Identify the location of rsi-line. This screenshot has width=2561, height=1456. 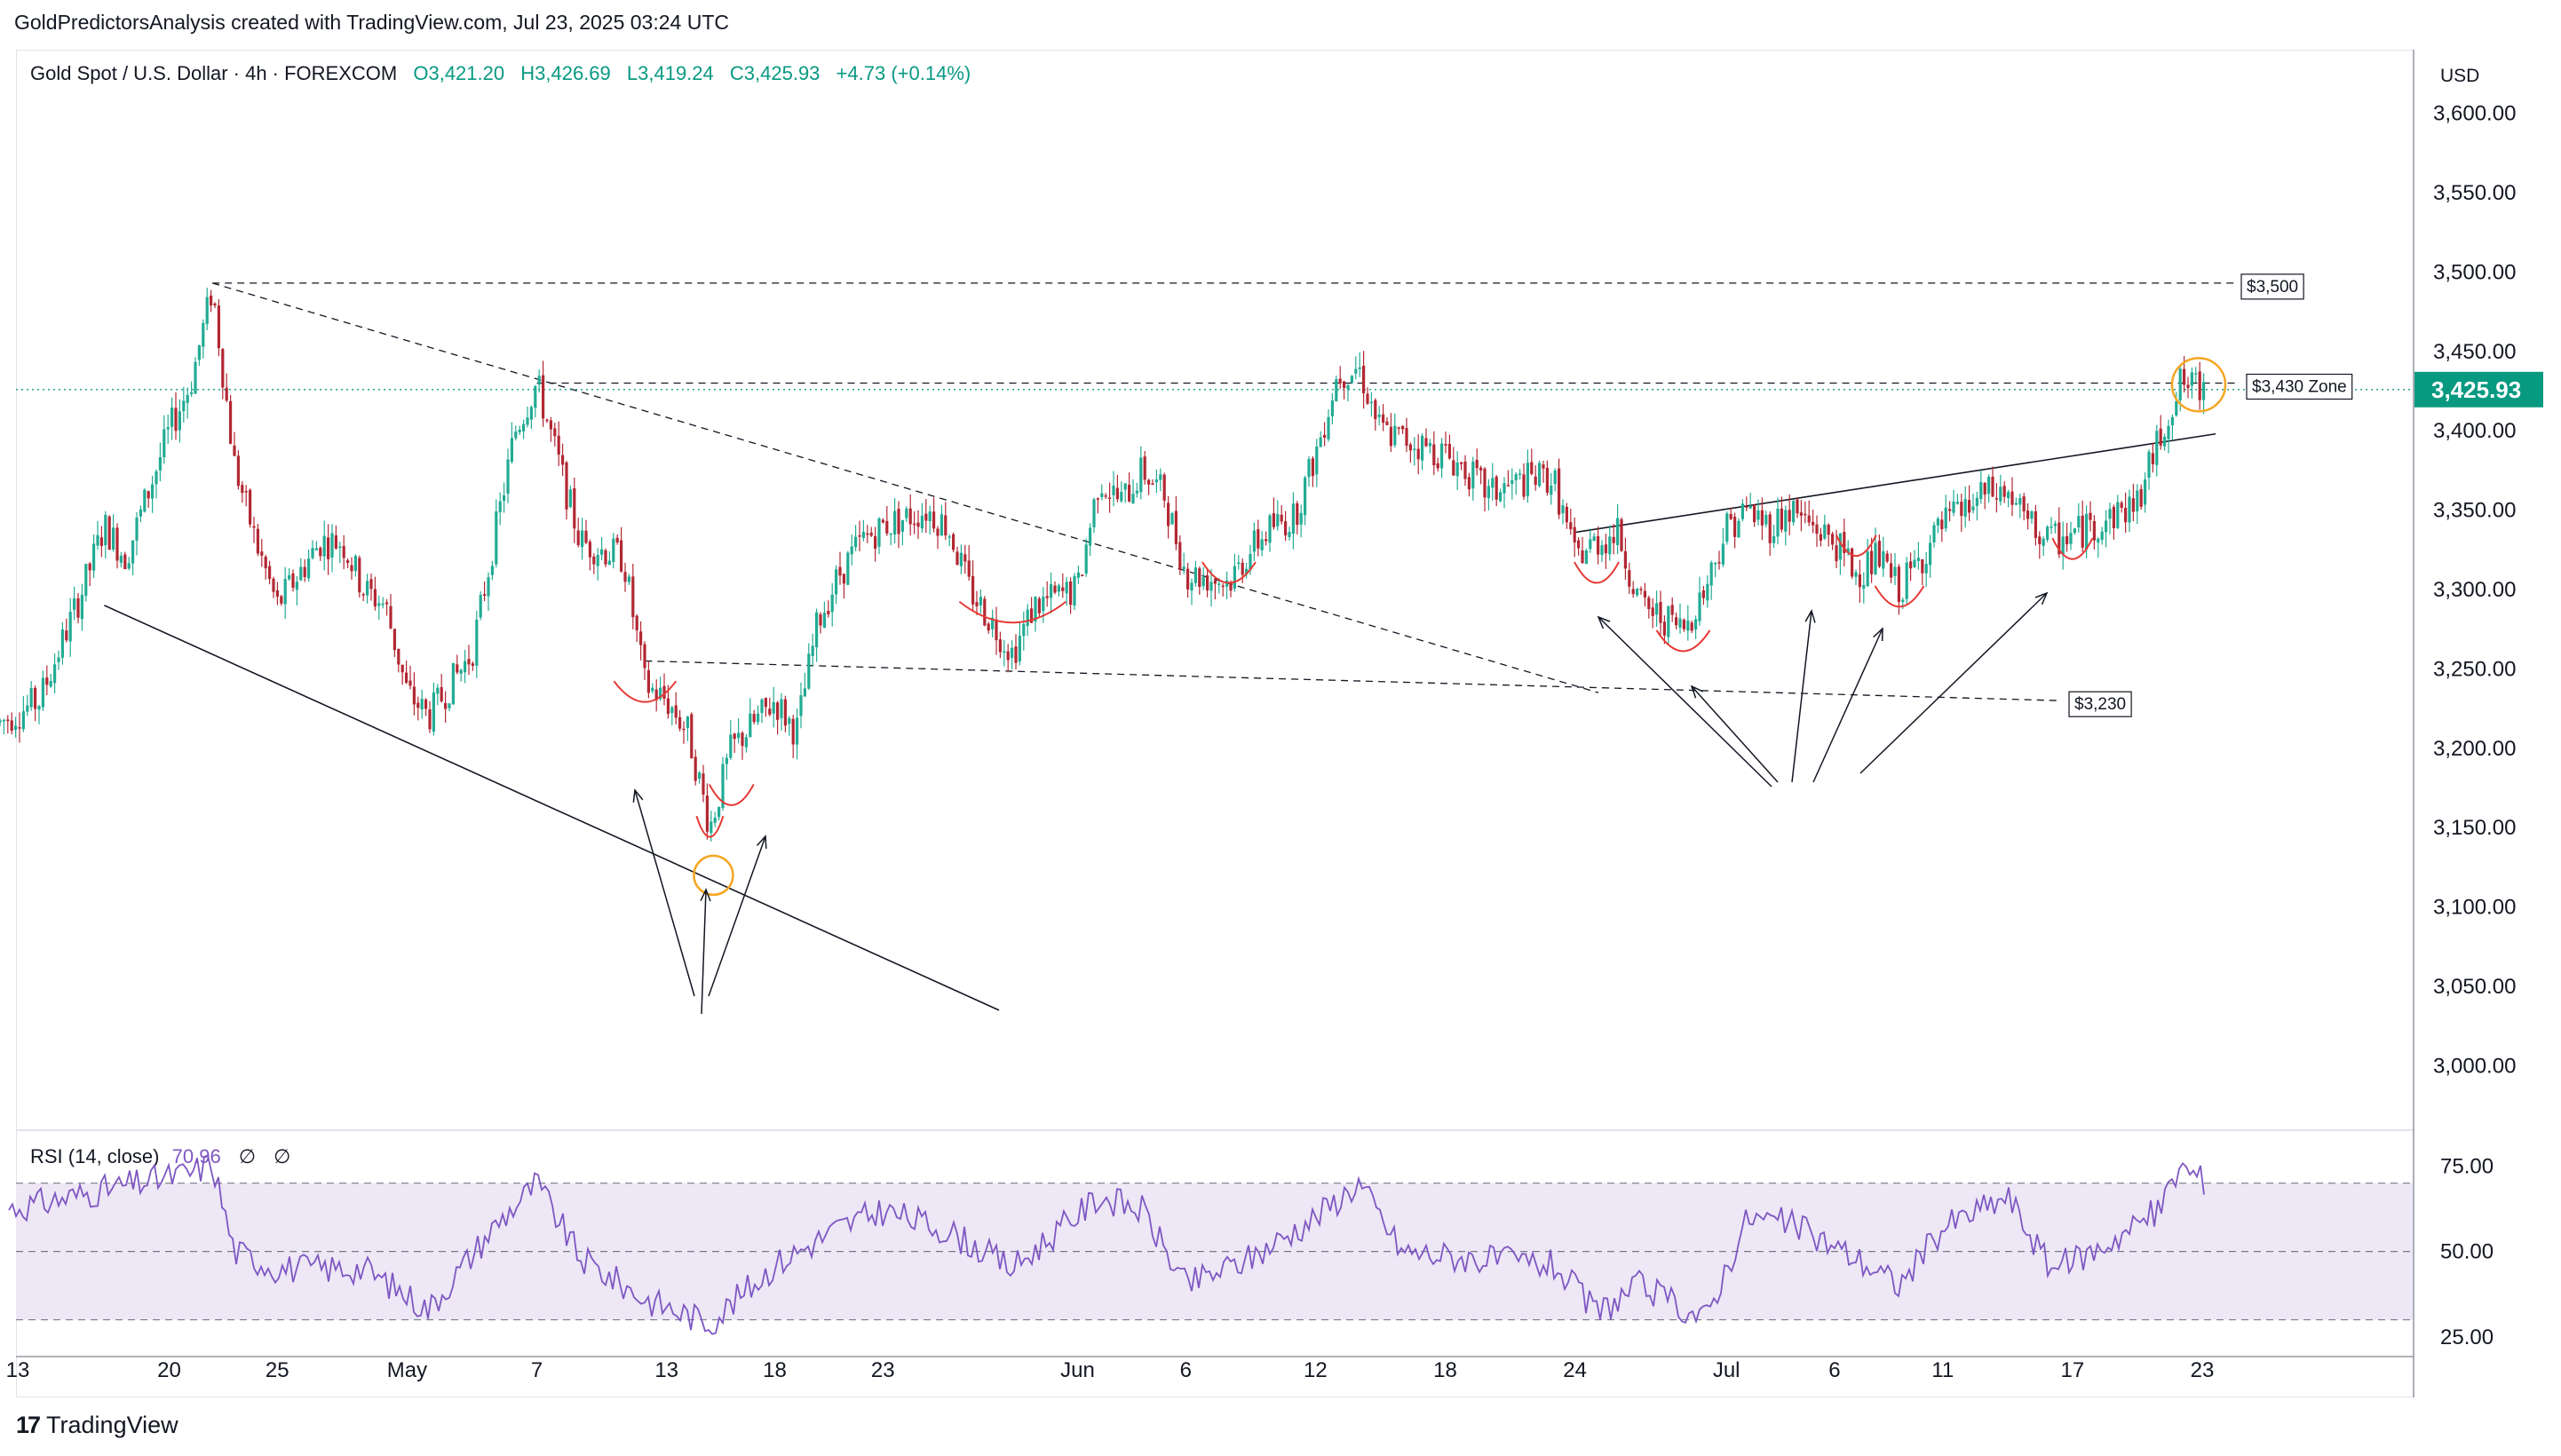
(1106, 1244).